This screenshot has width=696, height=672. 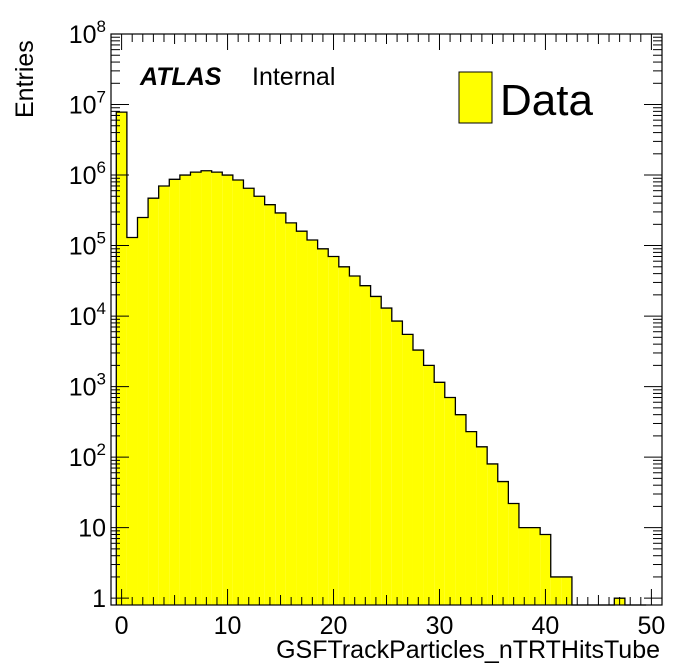 What do you see at coordinates (122, 626) in the screenshot?
I see `x-tick-label: 0` at bounding box center [122, 626].